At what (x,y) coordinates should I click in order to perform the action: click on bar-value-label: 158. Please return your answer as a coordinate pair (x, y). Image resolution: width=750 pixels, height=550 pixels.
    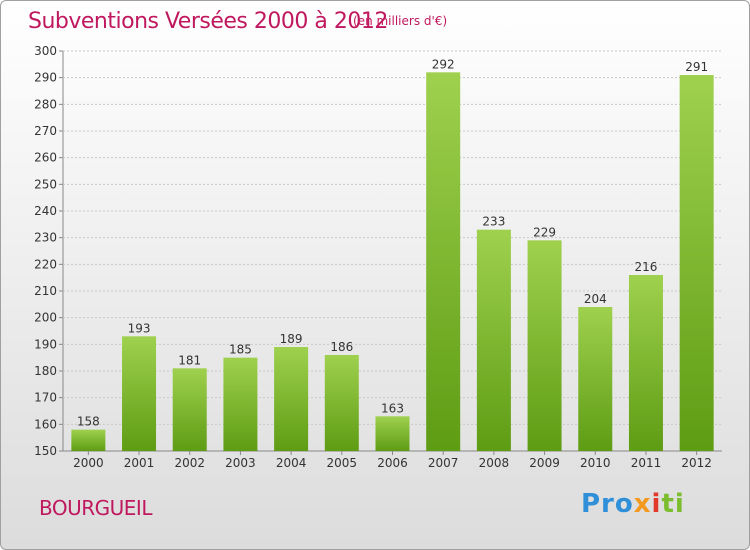
    Looking at the image, I should click on (88, 422).